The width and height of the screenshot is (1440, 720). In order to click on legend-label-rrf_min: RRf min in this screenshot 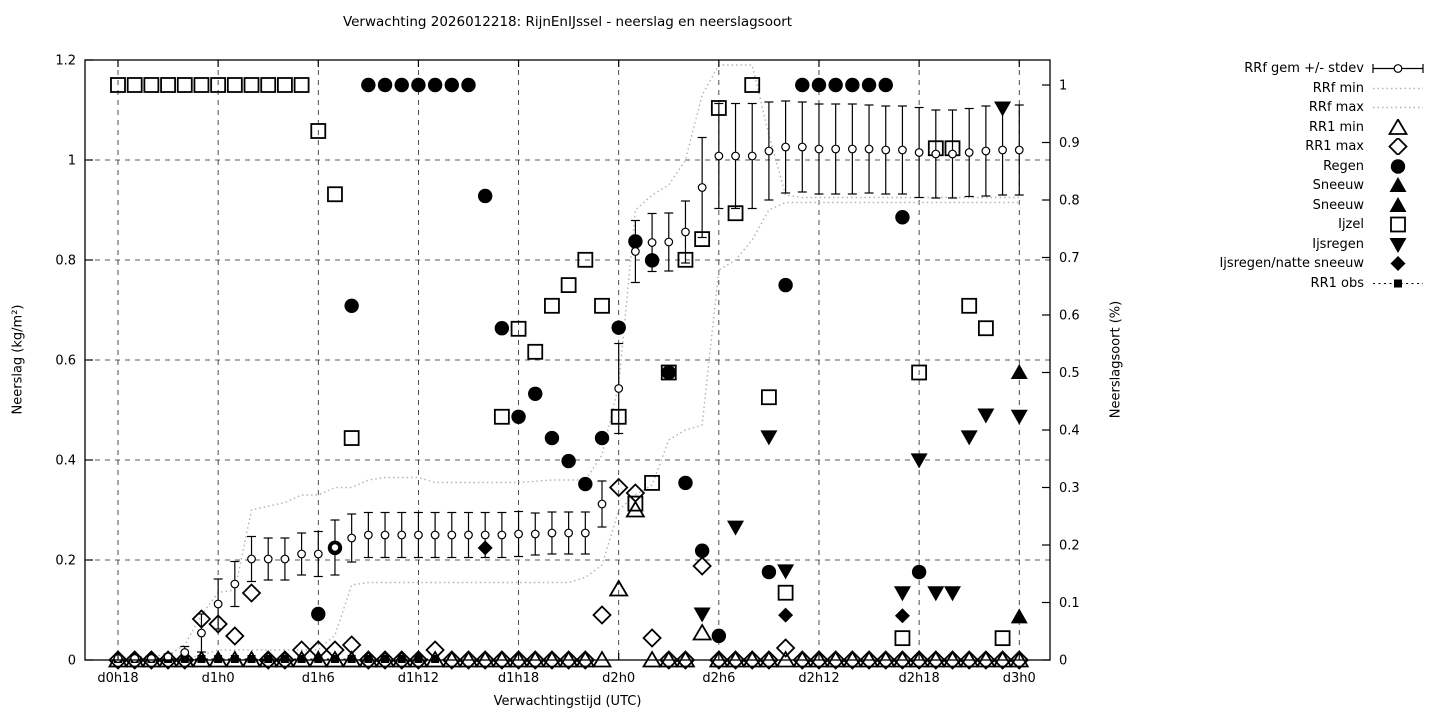, I will do `click(1338, 88)`.